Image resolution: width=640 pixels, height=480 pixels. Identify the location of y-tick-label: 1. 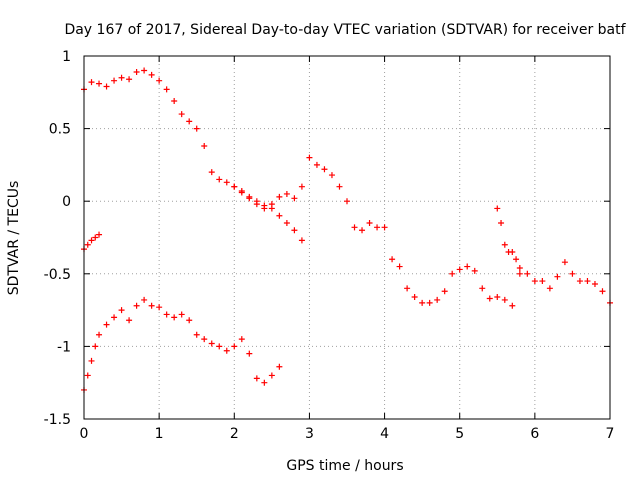
(66, 57).